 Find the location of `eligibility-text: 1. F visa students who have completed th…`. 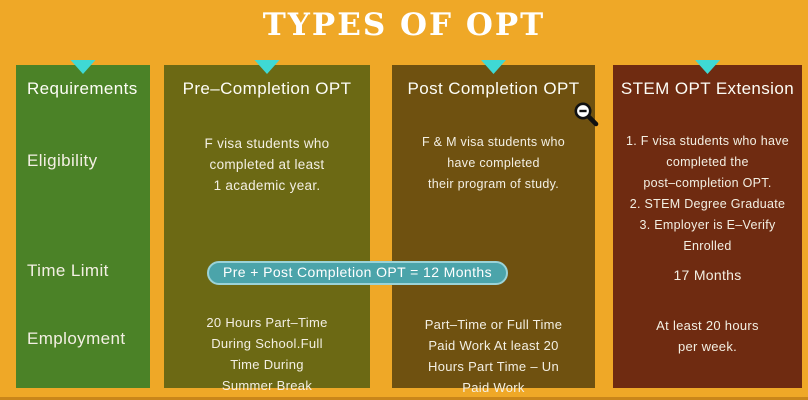

eligibility-text: 1. F visa students who have completed th… is located at coordinates (707, 193).